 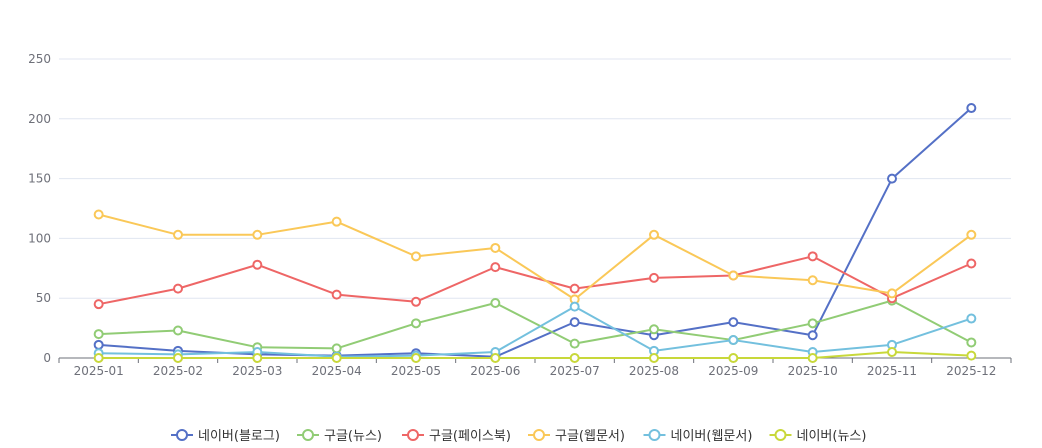 What do you see at coordinates (257, 371) in the screenshot?
I see `x-tick-label: 2025-03` at bounding box center [257, 371].